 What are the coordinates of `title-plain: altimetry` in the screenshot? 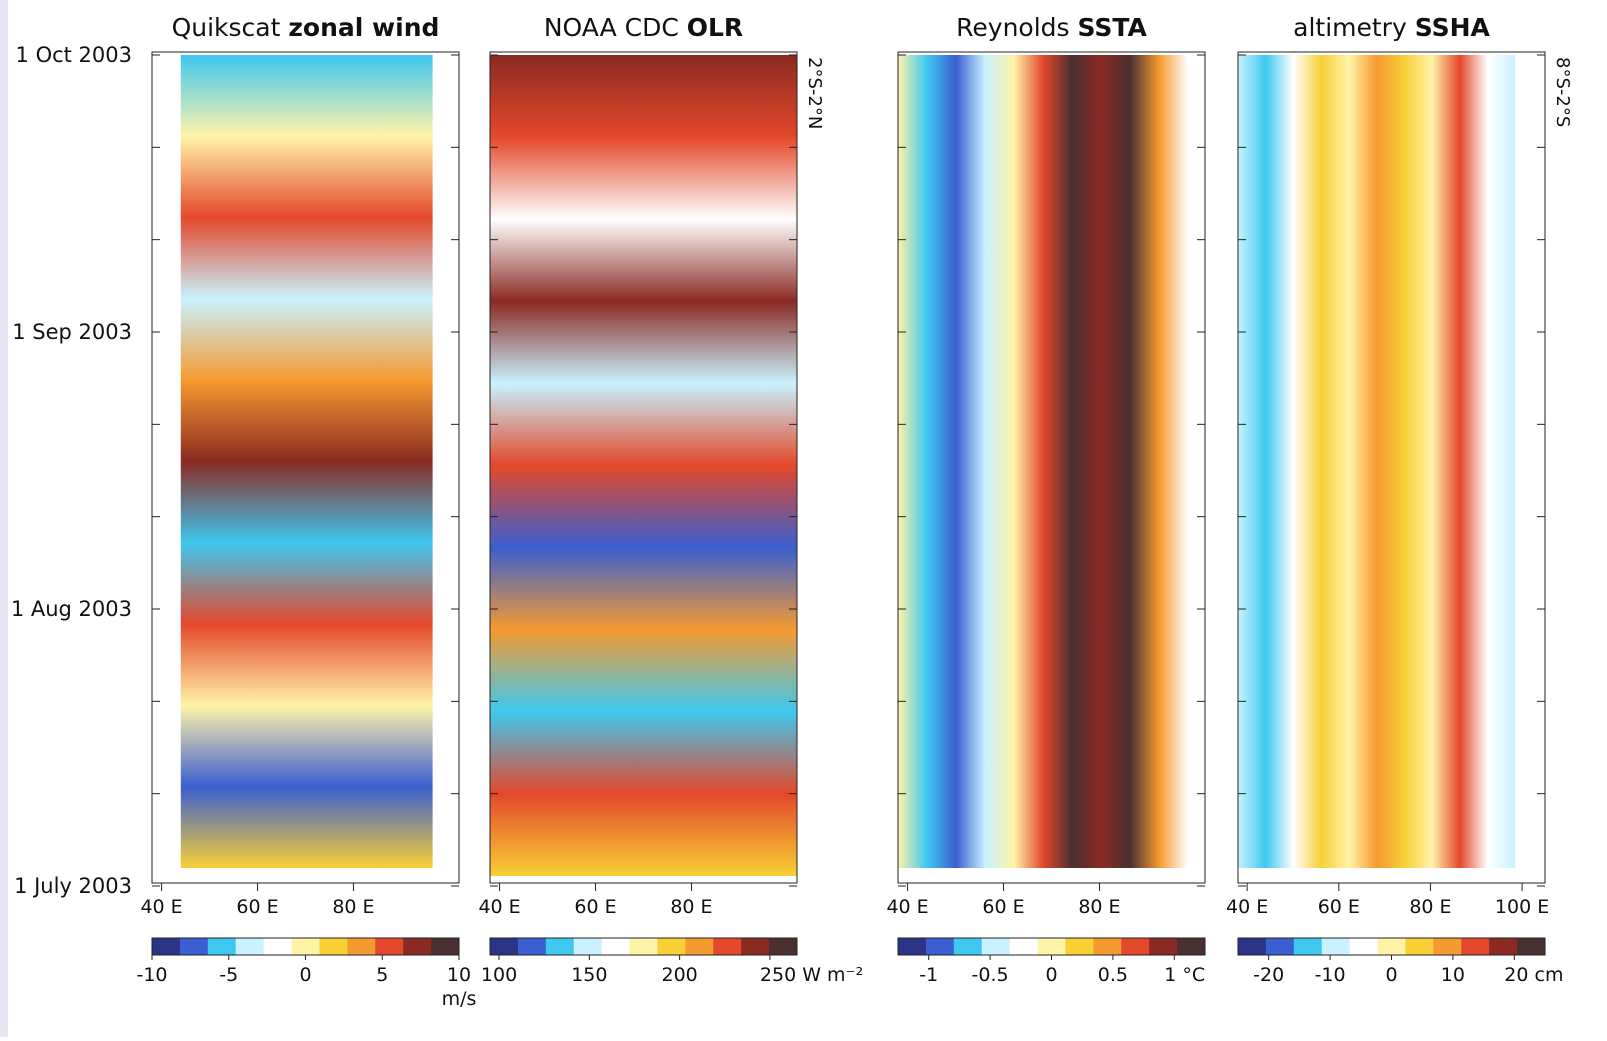 It's located at (1350, 27).